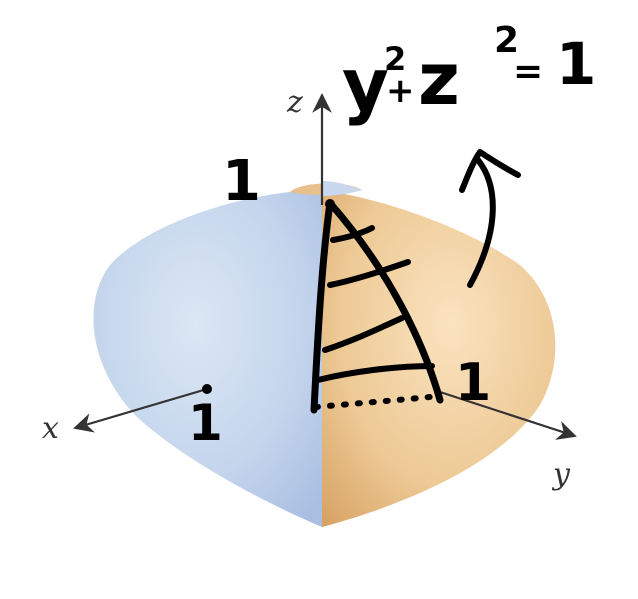 This screenshot has height=599, width=638. I want to click on equation-base-2: z, so click(439, 79).